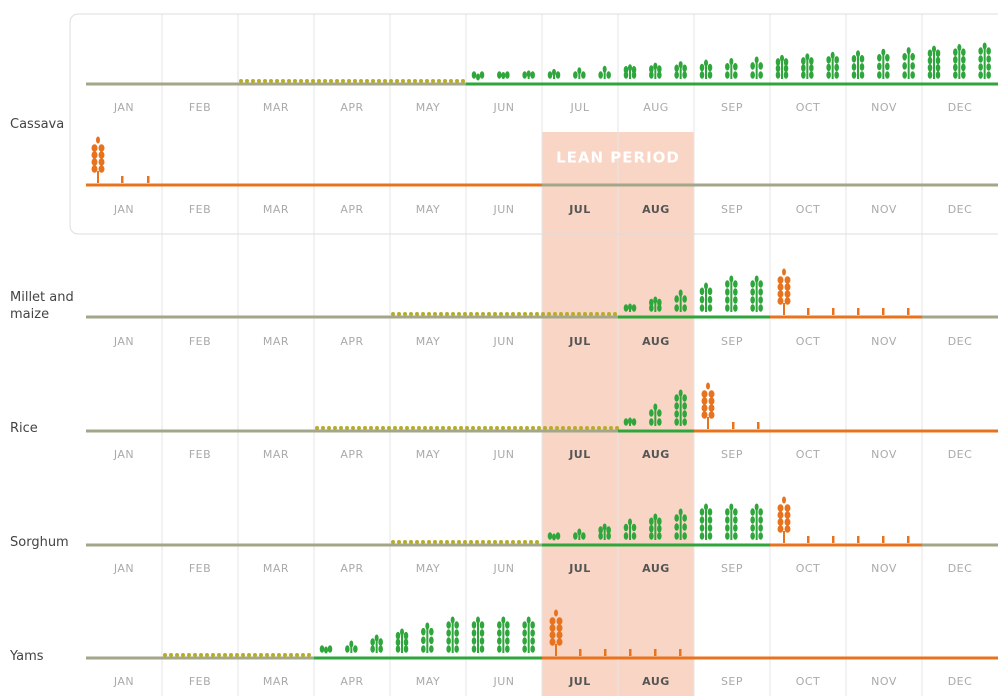  Describe the element at coordinates (24, 428) in the screenshot. I see `crop-label: Rice` at that location.